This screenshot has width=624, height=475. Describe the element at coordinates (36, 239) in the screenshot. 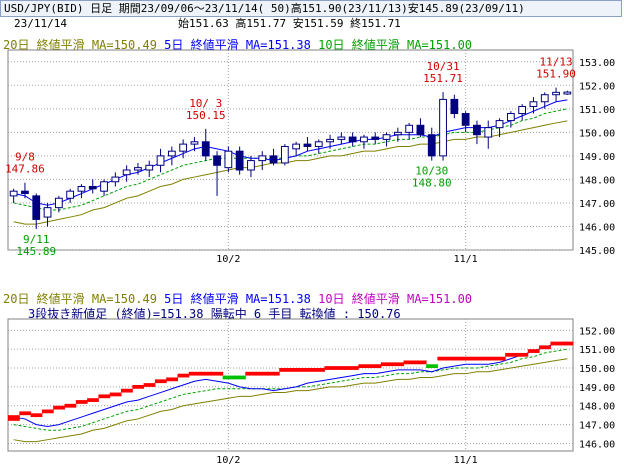

I see `annotation-date: 9/11` at that location.